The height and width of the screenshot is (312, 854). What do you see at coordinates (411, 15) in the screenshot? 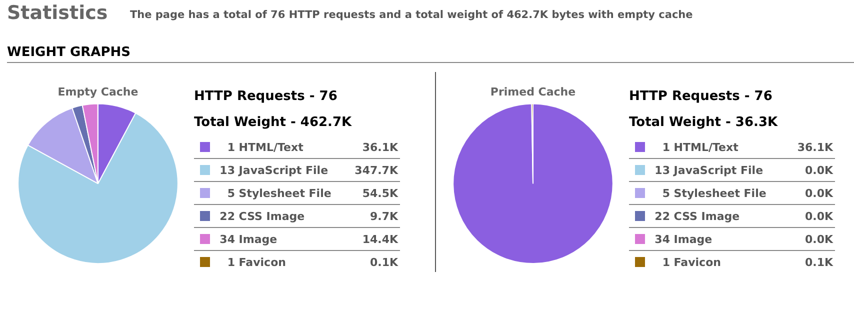
I see `text: The page has a total of 76 HTTP requests and a total weight of 462.7K bytes with empty cache` at bounding box center [411, 15].